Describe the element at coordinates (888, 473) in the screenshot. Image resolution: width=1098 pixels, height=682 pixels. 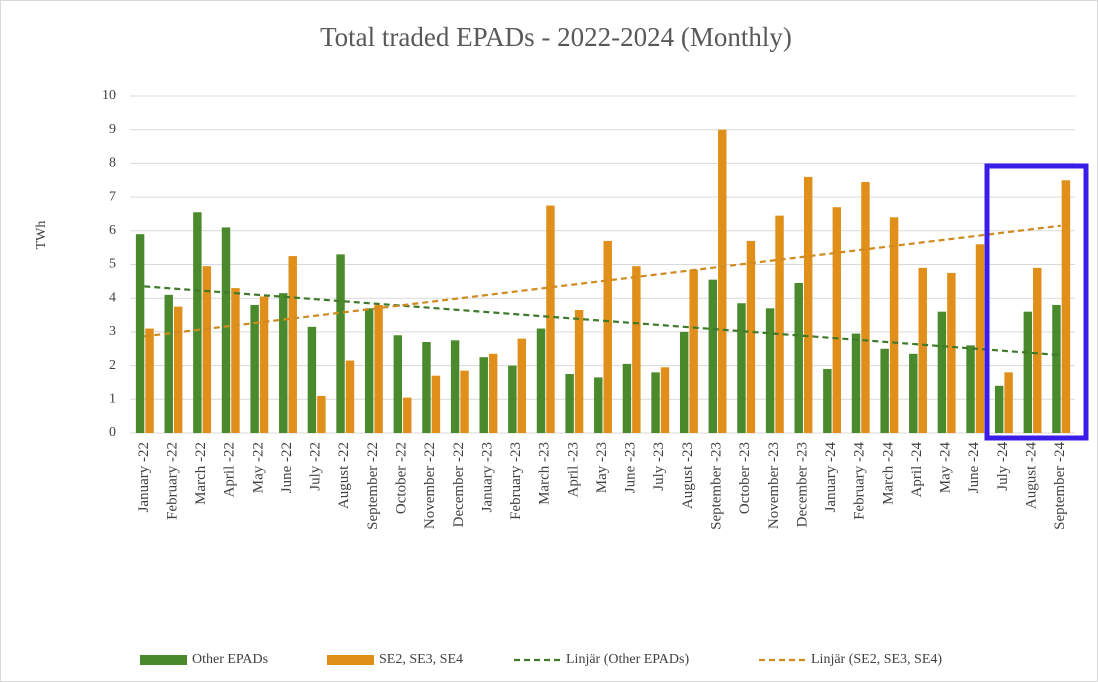
I see `x-tick-label: March -24` at that location.